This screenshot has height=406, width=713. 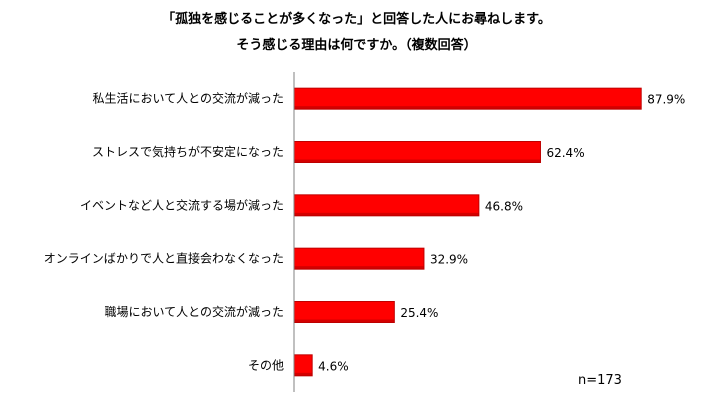 What do you see at coordinates (182, 204) in the screenshot?
I see `category-label: イベントなど人と交流する場が減った` at bounding box center [182, 204].